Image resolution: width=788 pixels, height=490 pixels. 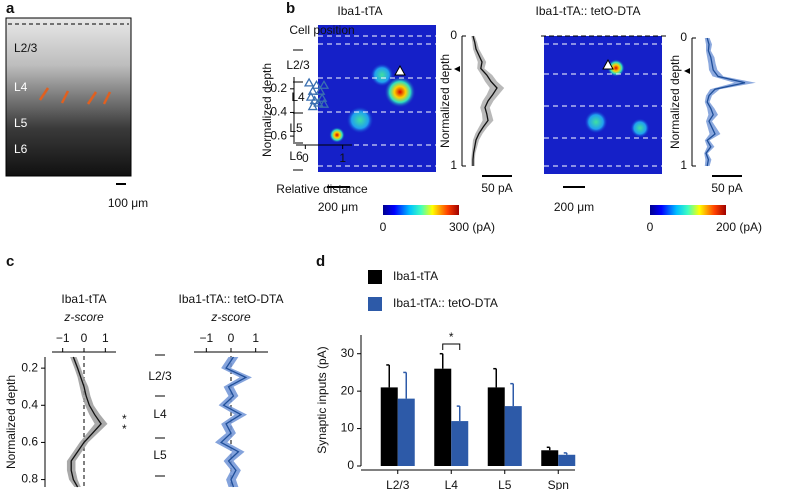 I want to click on layer-lines, so click(x=603, y=105).